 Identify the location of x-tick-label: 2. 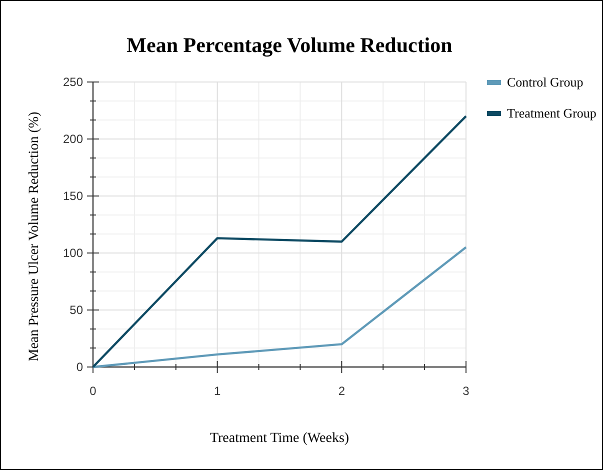
(342, 391).